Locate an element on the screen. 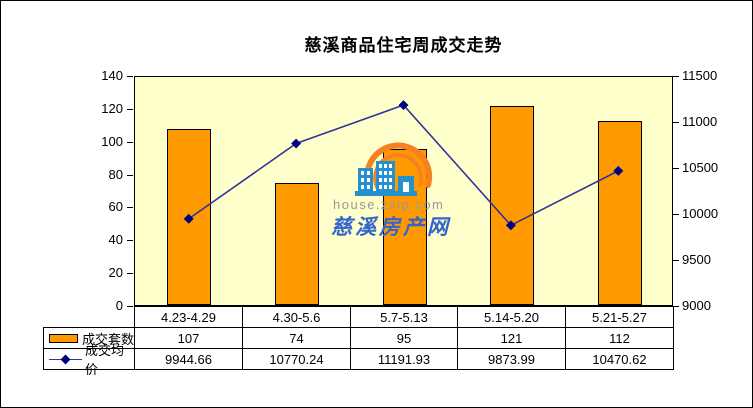 Image resolution: width=753 pixels, height=408 pixels. units-value-cell: 107 is located at coordinates (188, 338).